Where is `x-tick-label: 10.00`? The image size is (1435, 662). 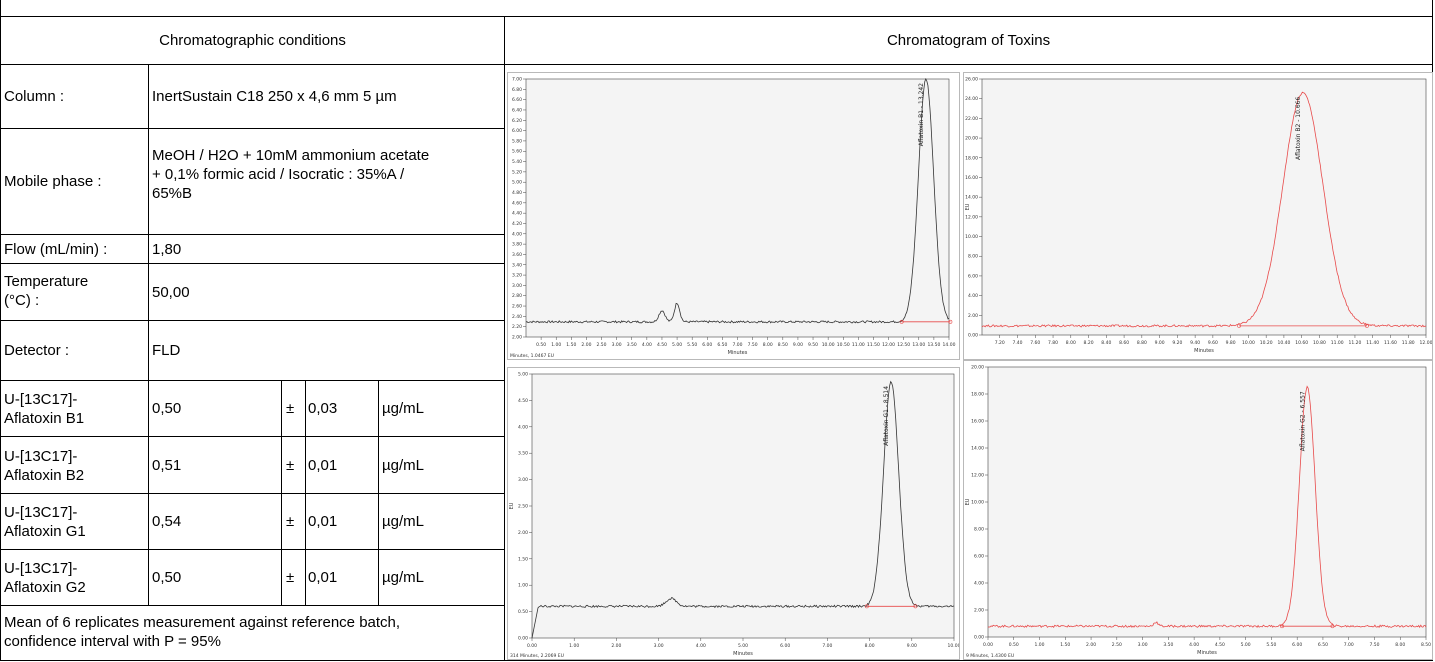
x-tick-label: 10.00 is located at coordinates (1248, 343).